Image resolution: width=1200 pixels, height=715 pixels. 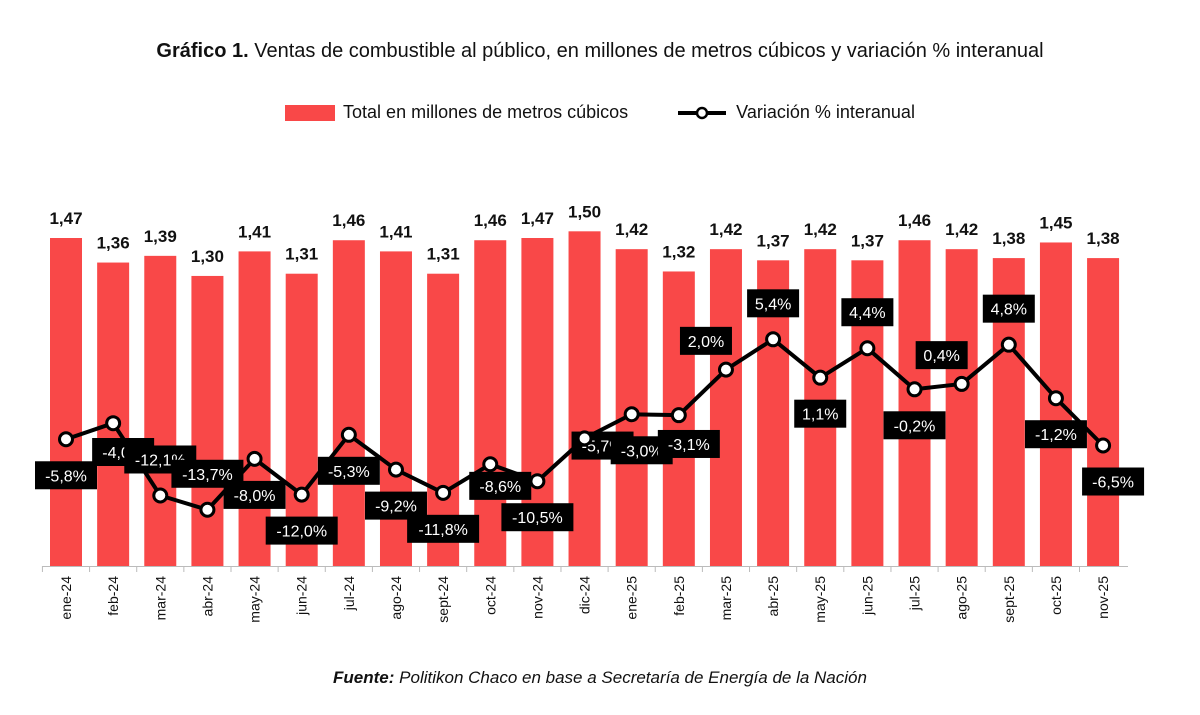 I want to click on label-text: -6,5%, so click(x=1113, y=483).